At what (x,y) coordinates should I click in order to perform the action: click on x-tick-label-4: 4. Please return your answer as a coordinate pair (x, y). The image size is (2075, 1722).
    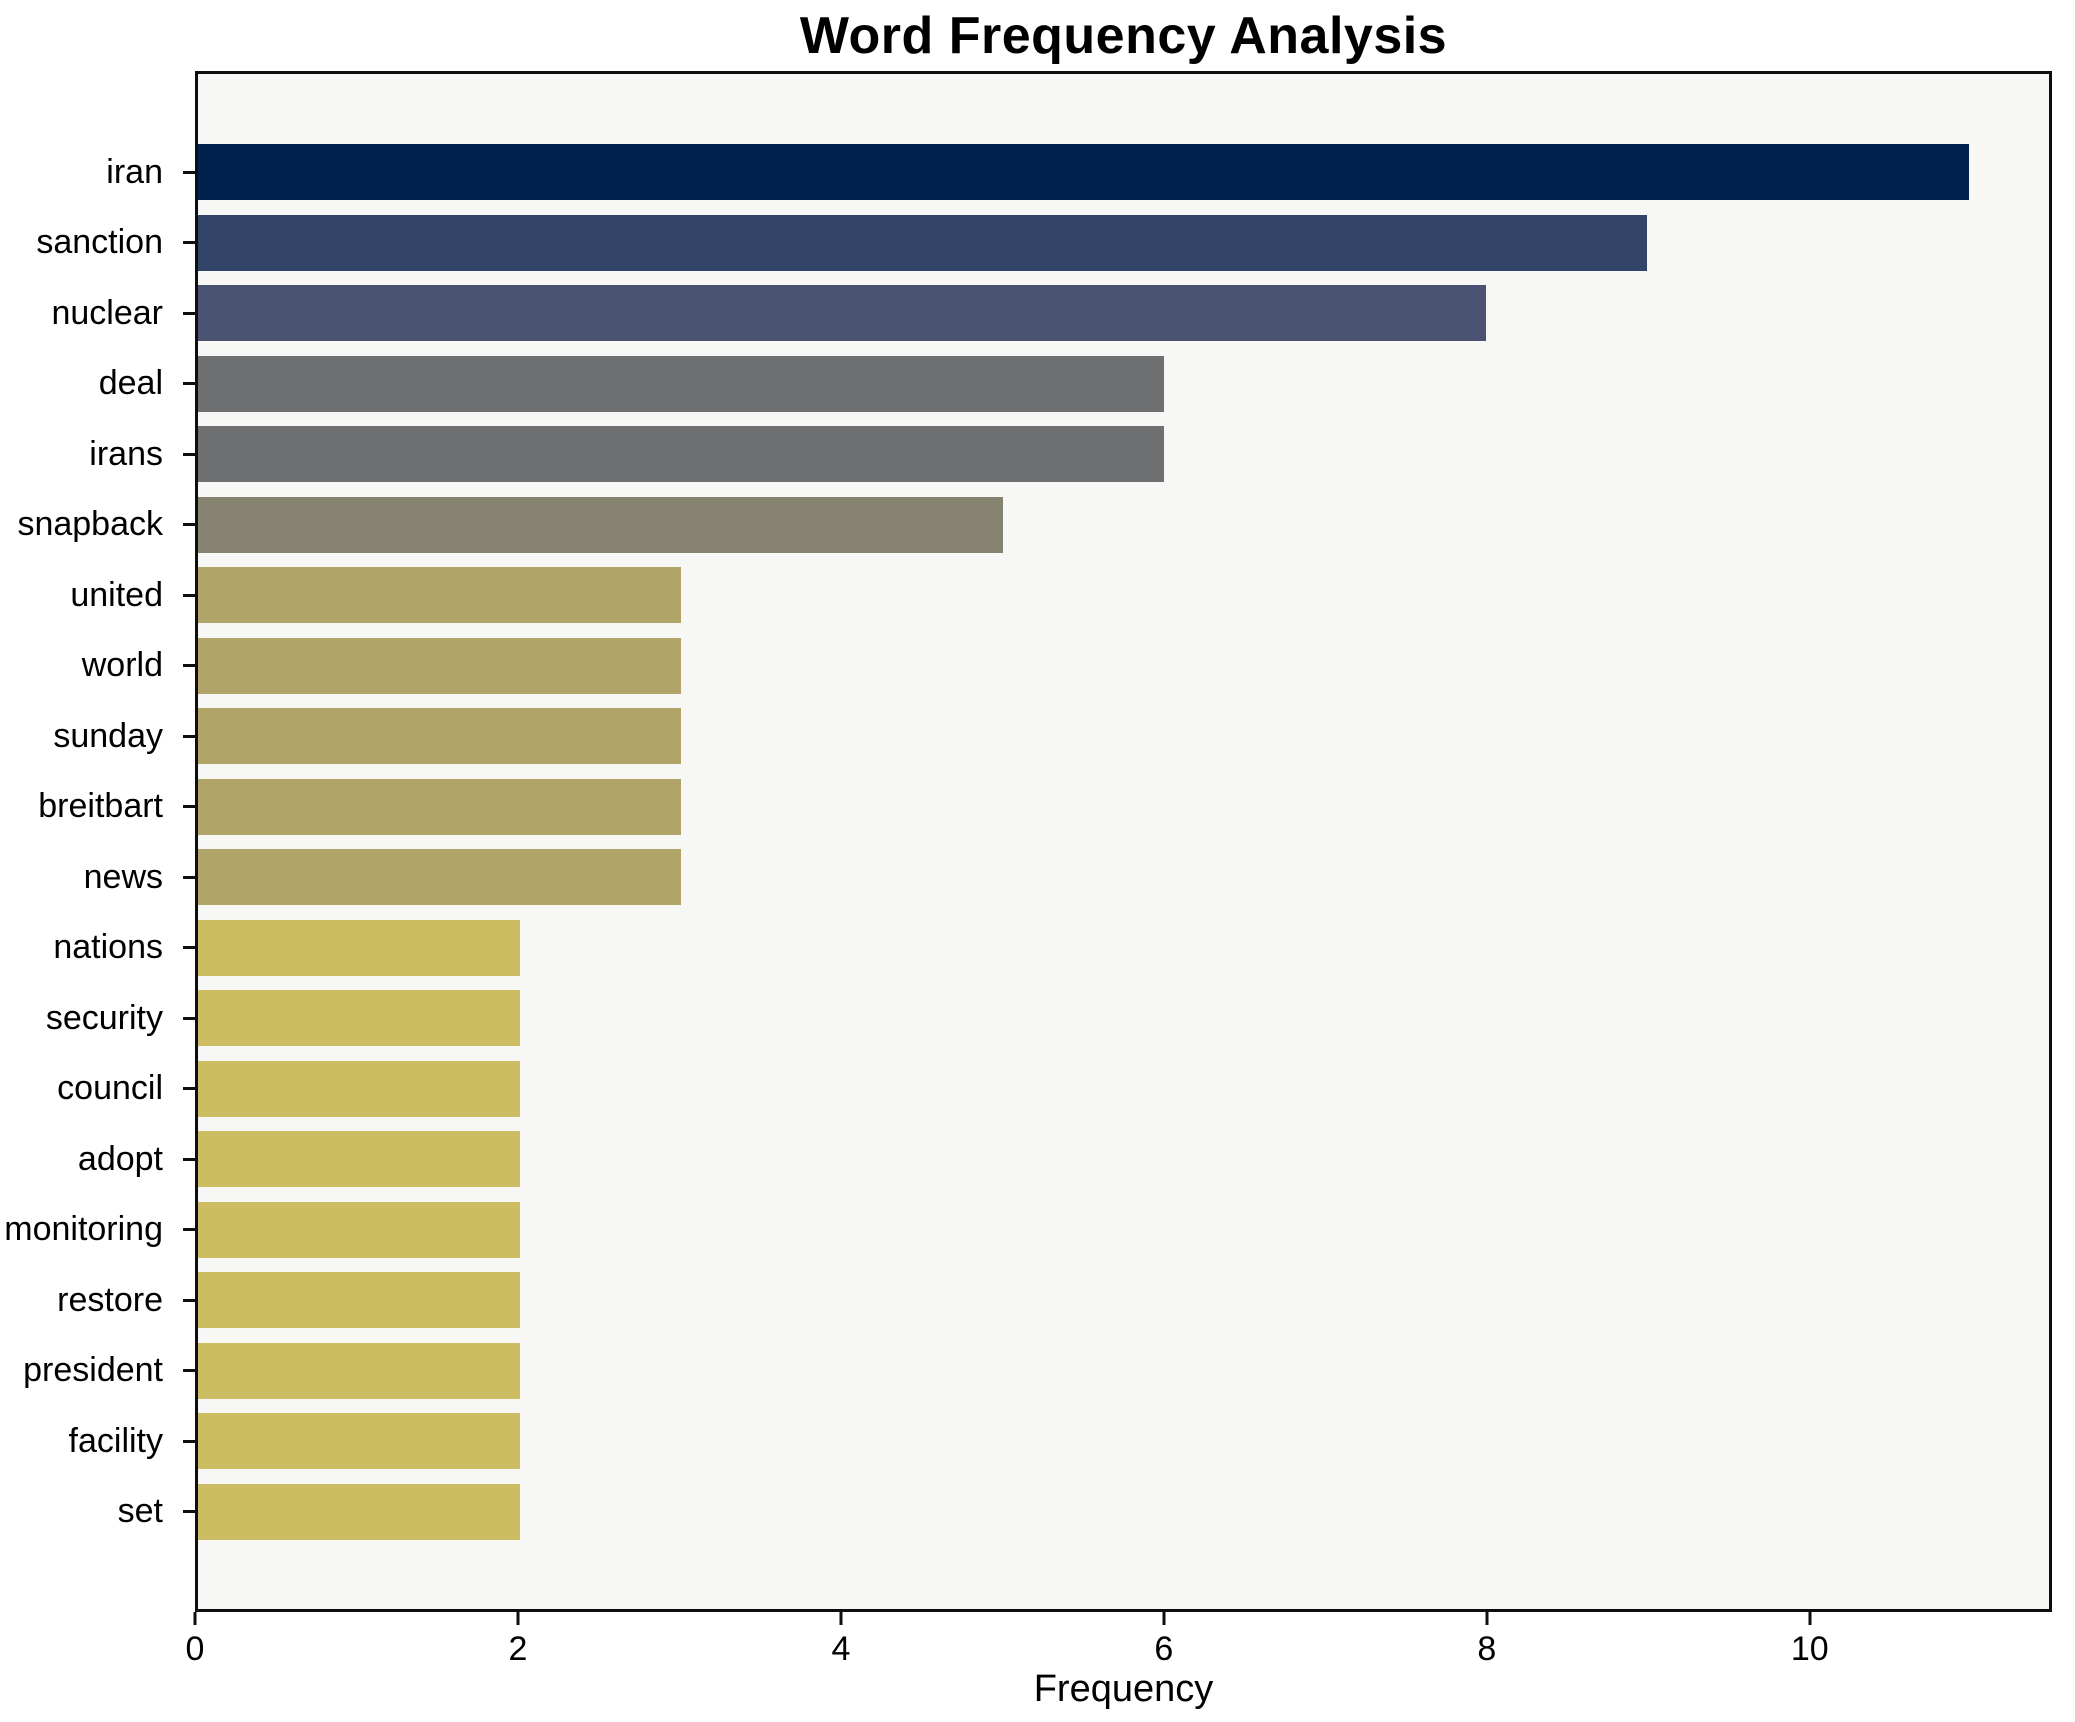
    Looking at the image, I should click on (841, 1649).